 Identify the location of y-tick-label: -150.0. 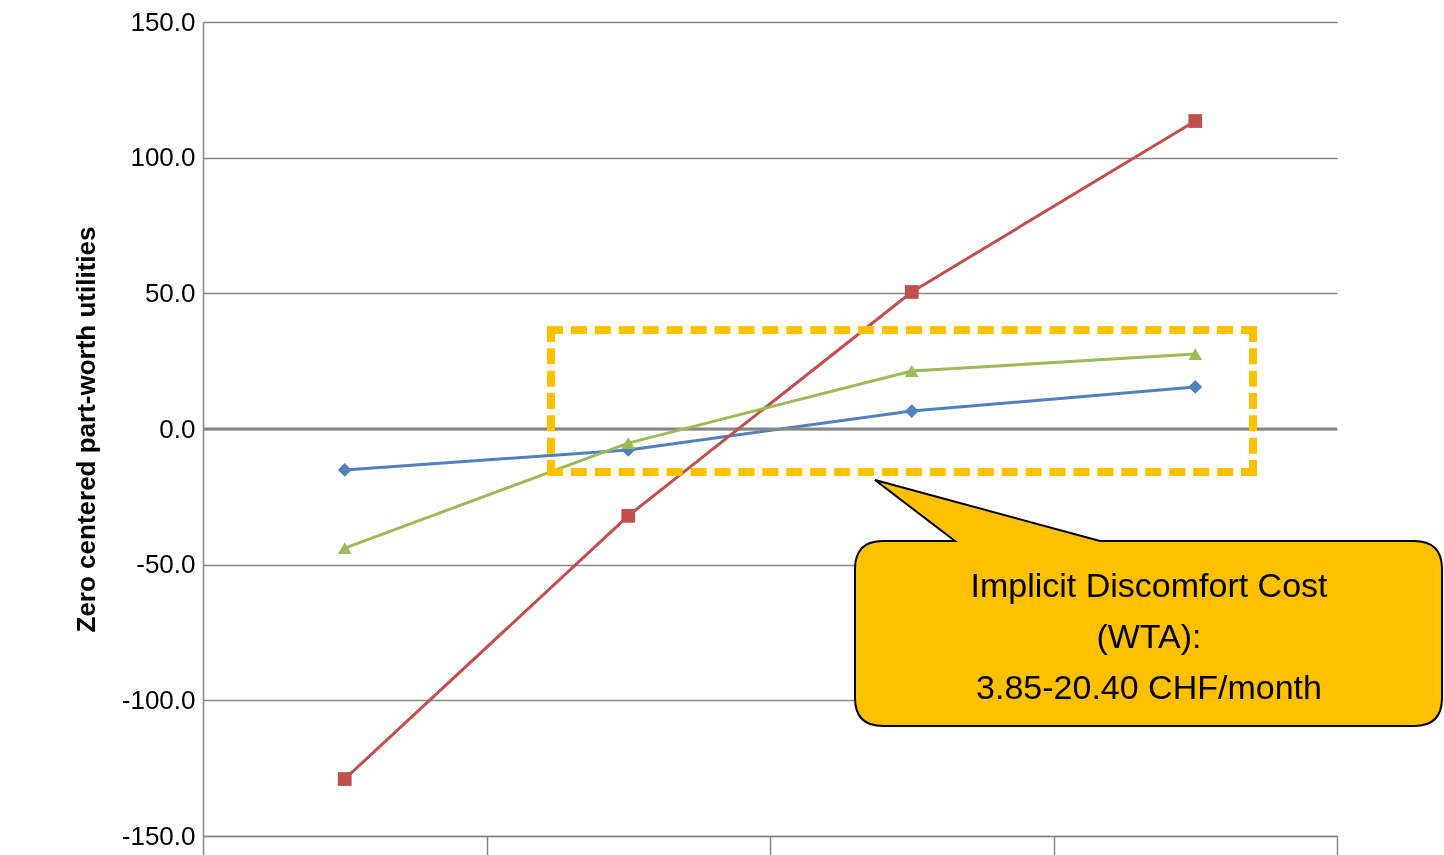
(158, 835).